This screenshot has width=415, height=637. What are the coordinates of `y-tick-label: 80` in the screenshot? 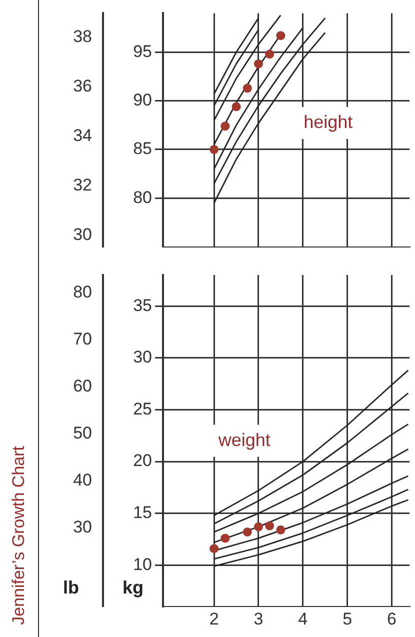 It's located at (142, 197).